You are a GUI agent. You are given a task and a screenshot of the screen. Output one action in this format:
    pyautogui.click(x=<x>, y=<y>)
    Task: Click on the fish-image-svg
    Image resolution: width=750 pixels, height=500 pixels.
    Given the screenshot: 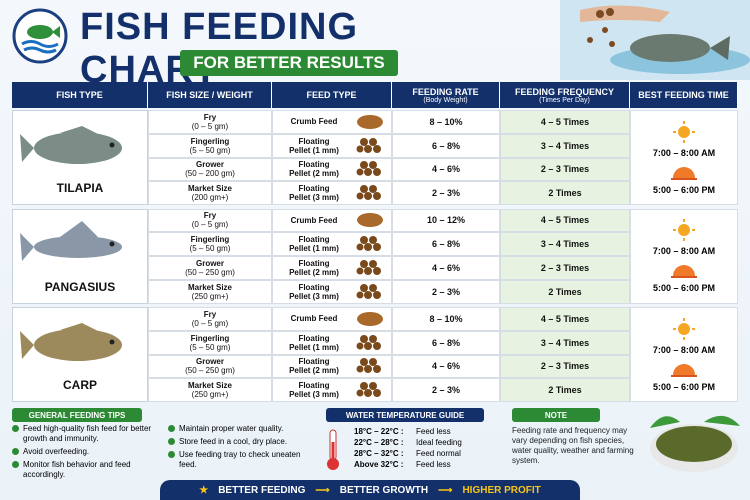 What is the action you would take?
    pyautogui.click(x=71, y=145)
    